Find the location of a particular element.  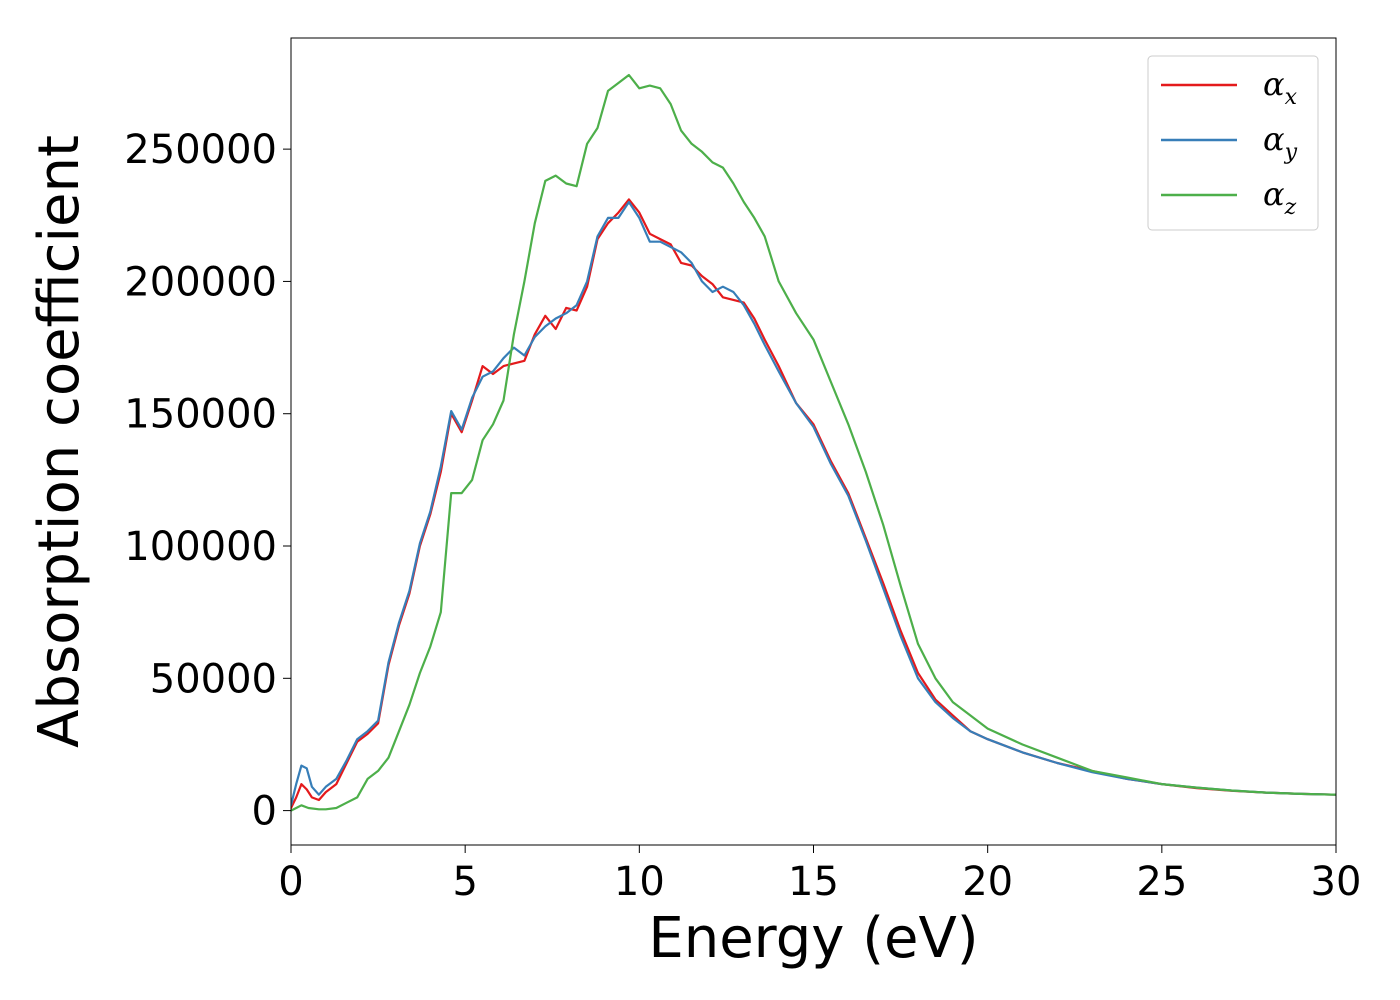

y-tick-label: 250000 is located at coordinates (200, 150).